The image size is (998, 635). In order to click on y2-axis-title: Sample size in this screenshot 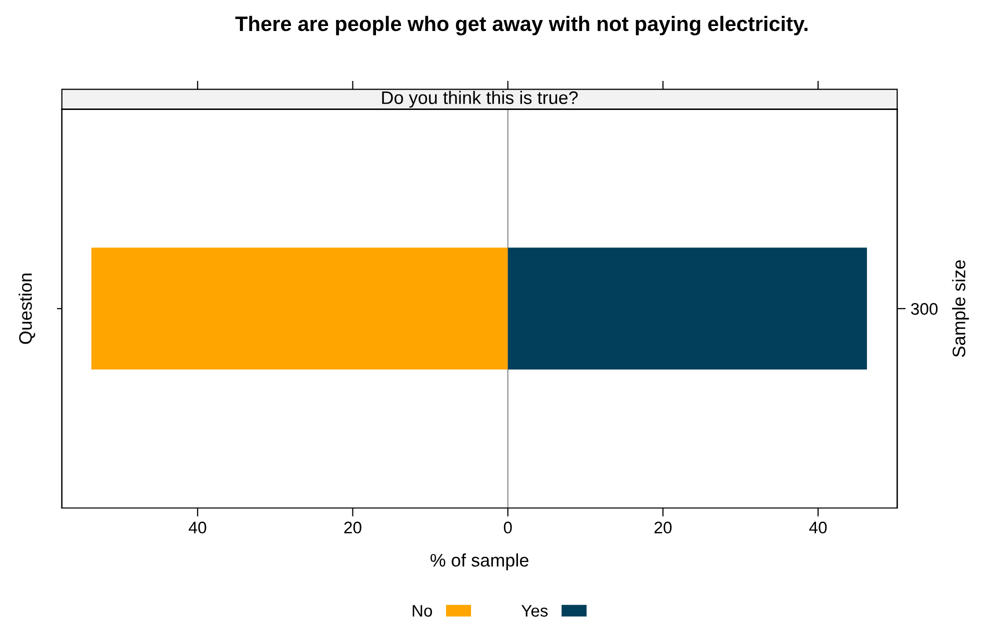, I will do `click(960, 308)`.